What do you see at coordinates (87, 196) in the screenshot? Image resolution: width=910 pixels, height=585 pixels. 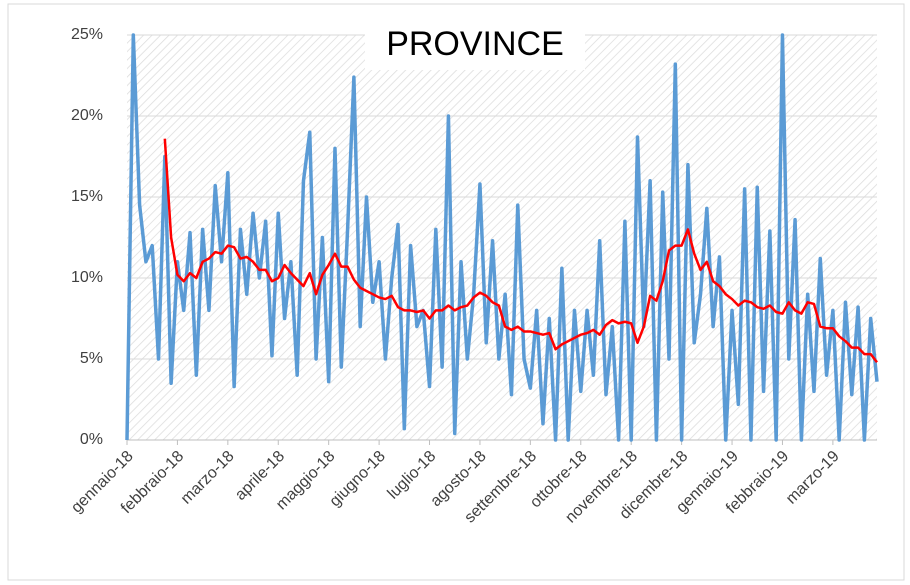 I see `y-tick-label: 15%` at bounding box center [87, 196].